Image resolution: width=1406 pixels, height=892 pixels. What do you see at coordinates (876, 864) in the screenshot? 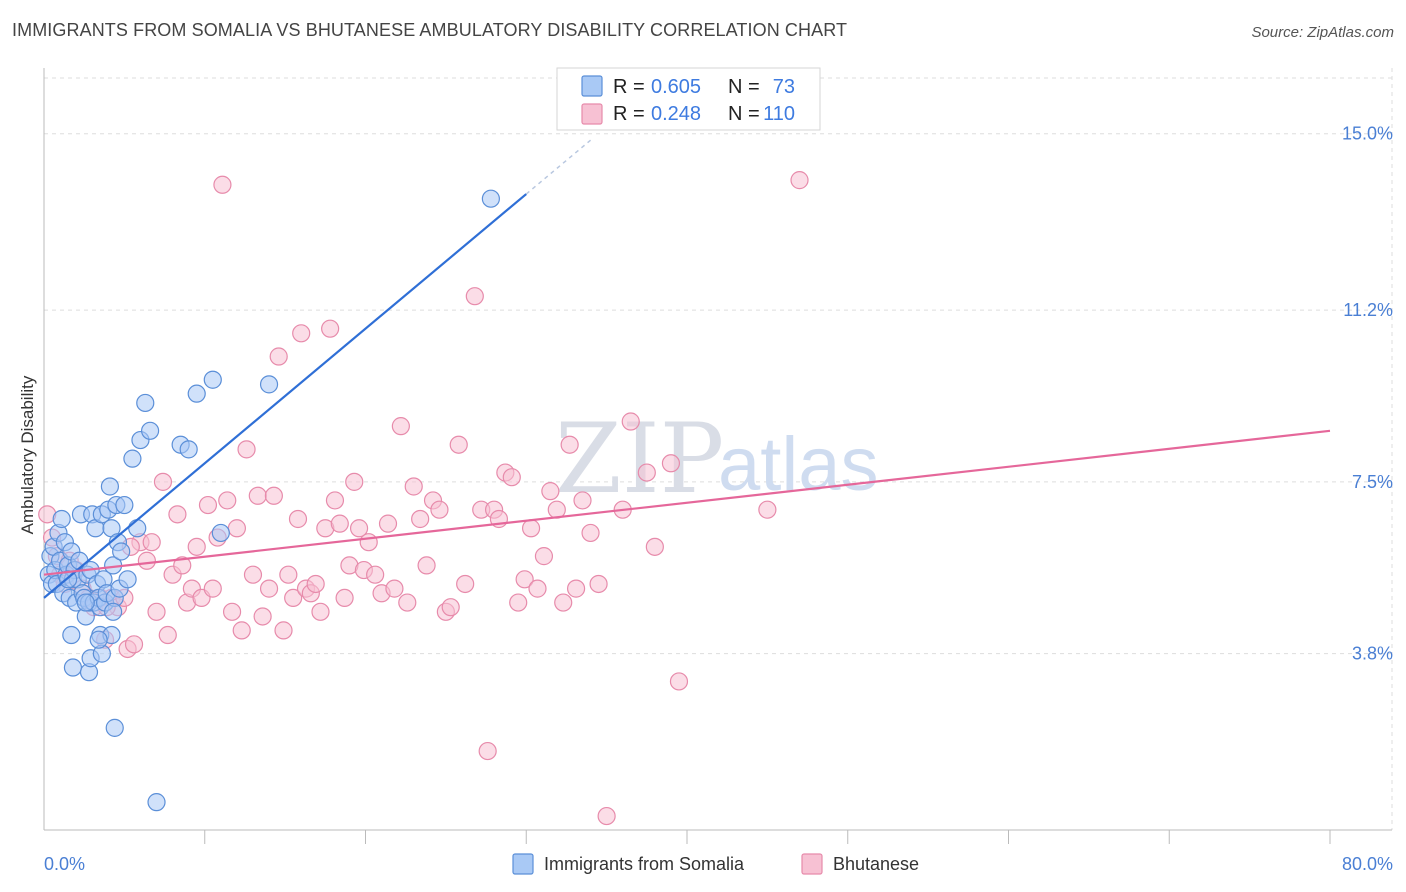
I see `series-legend-label-bhutanese: Bhutanese` at bounding box center [876, 864].